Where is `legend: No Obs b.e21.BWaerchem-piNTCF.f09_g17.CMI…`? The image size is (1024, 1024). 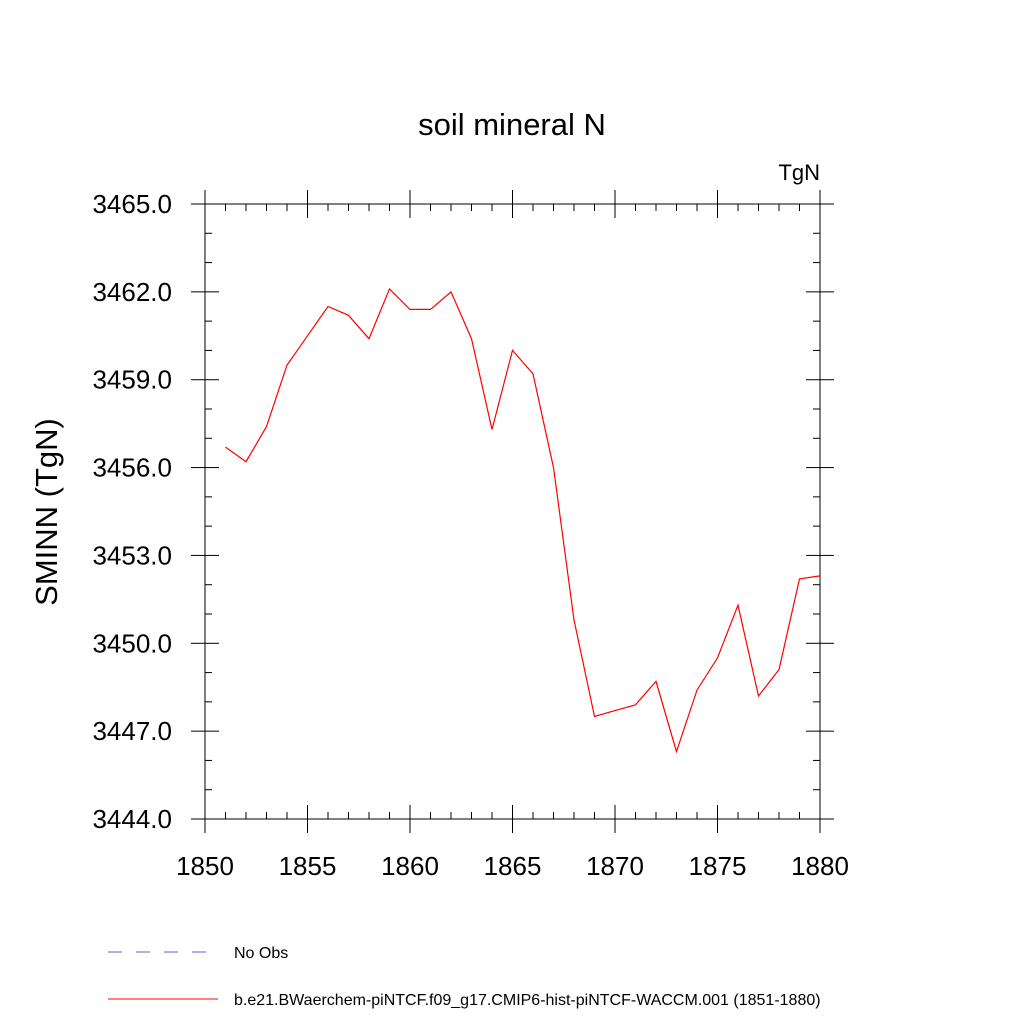
legend: No Obs b.e21.BWaerchem-piNTCF.f09_g17.CMI… is located at coordinates (464, 977).